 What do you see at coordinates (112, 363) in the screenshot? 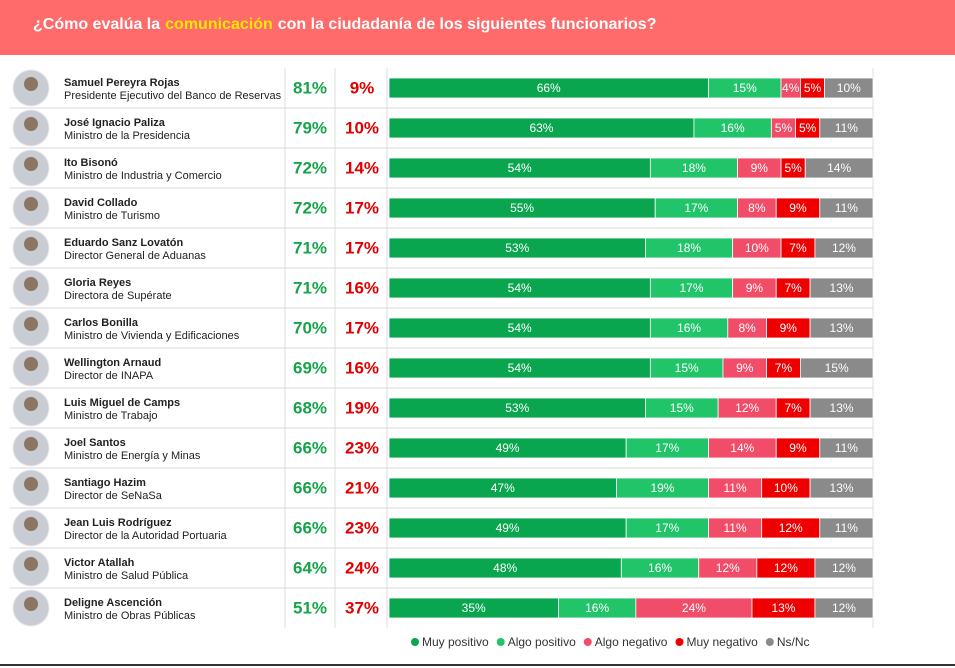
I see `person-name: Wellington Arnaud` at bounding box center [112, 363].